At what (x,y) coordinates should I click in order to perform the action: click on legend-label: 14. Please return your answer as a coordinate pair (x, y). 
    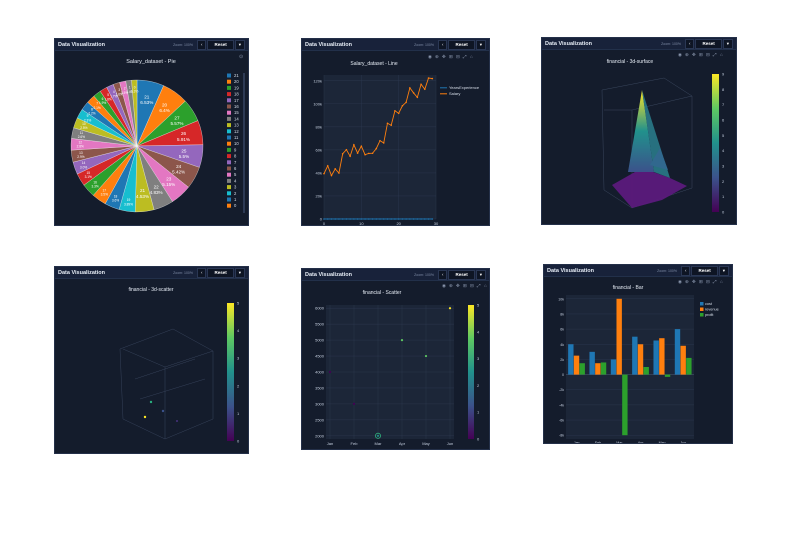
    Looking at the image, I should click on (236, 118).